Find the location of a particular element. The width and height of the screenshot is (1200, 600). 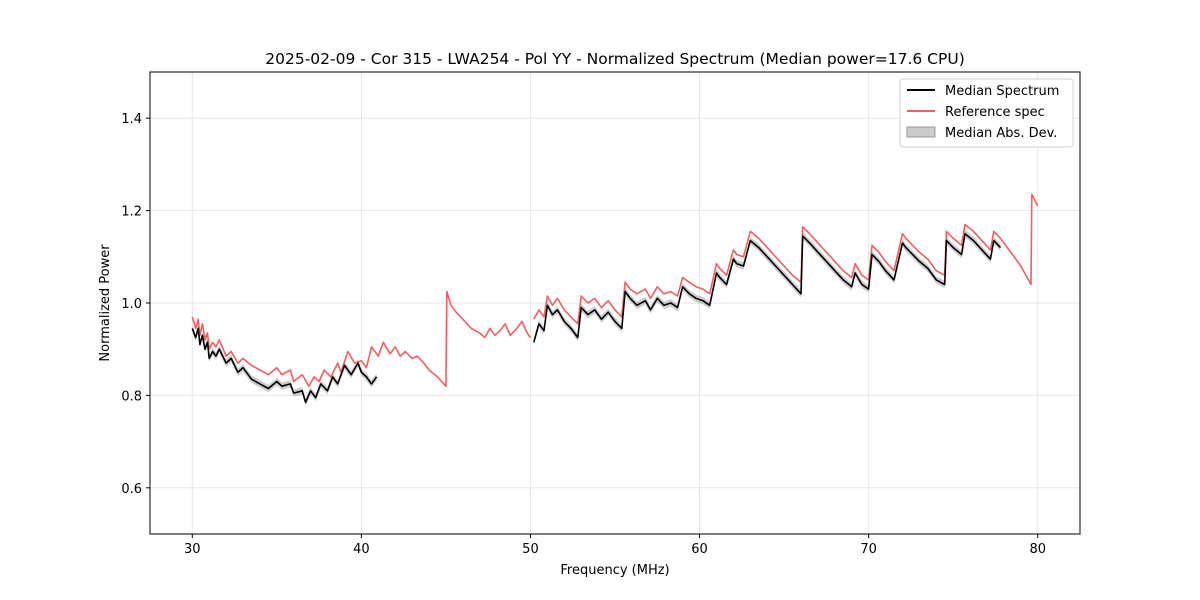

legend-mad-label: Median Abs. Dev. is located at coordinates (1001, 133).